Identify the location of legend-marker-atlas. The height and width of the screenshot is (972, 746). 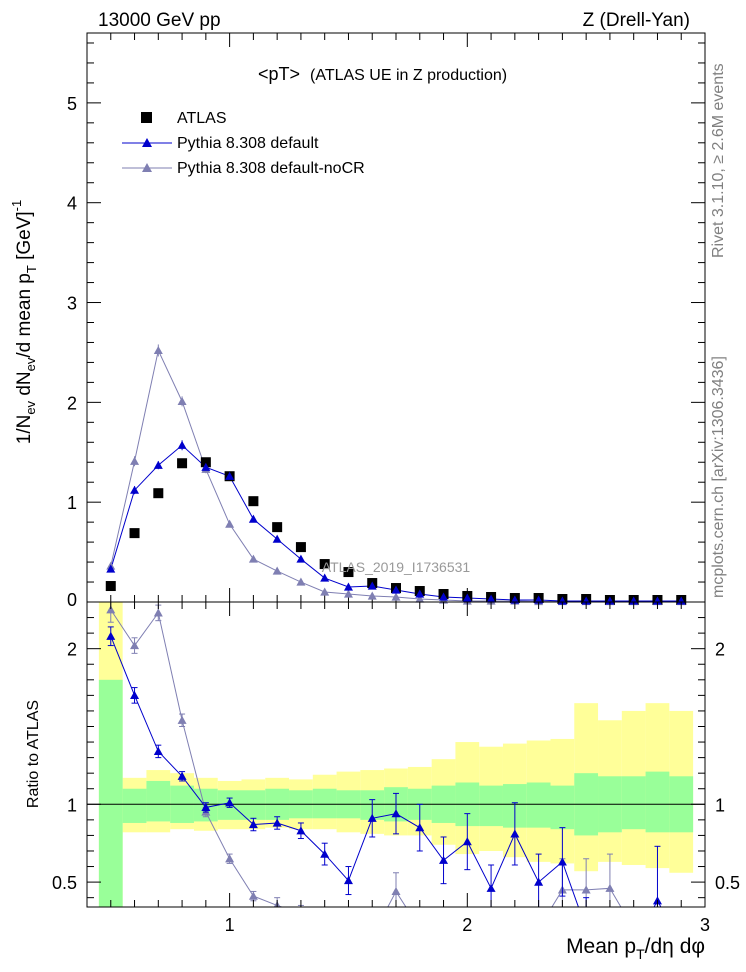
(146, 117).